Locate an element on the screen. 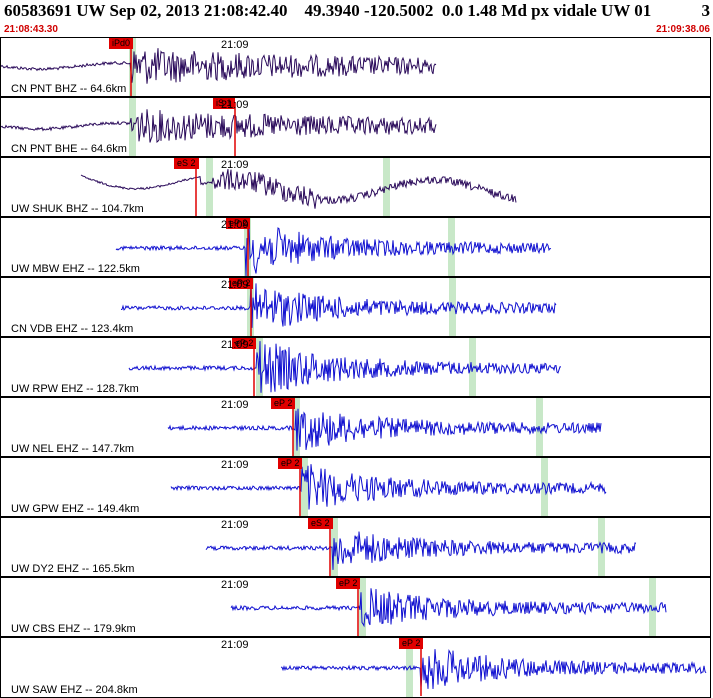 Image resolution: width=713 pixels, height=698 pixels. start-time: 21:08:43.30 is located at coordinates (31, 29).